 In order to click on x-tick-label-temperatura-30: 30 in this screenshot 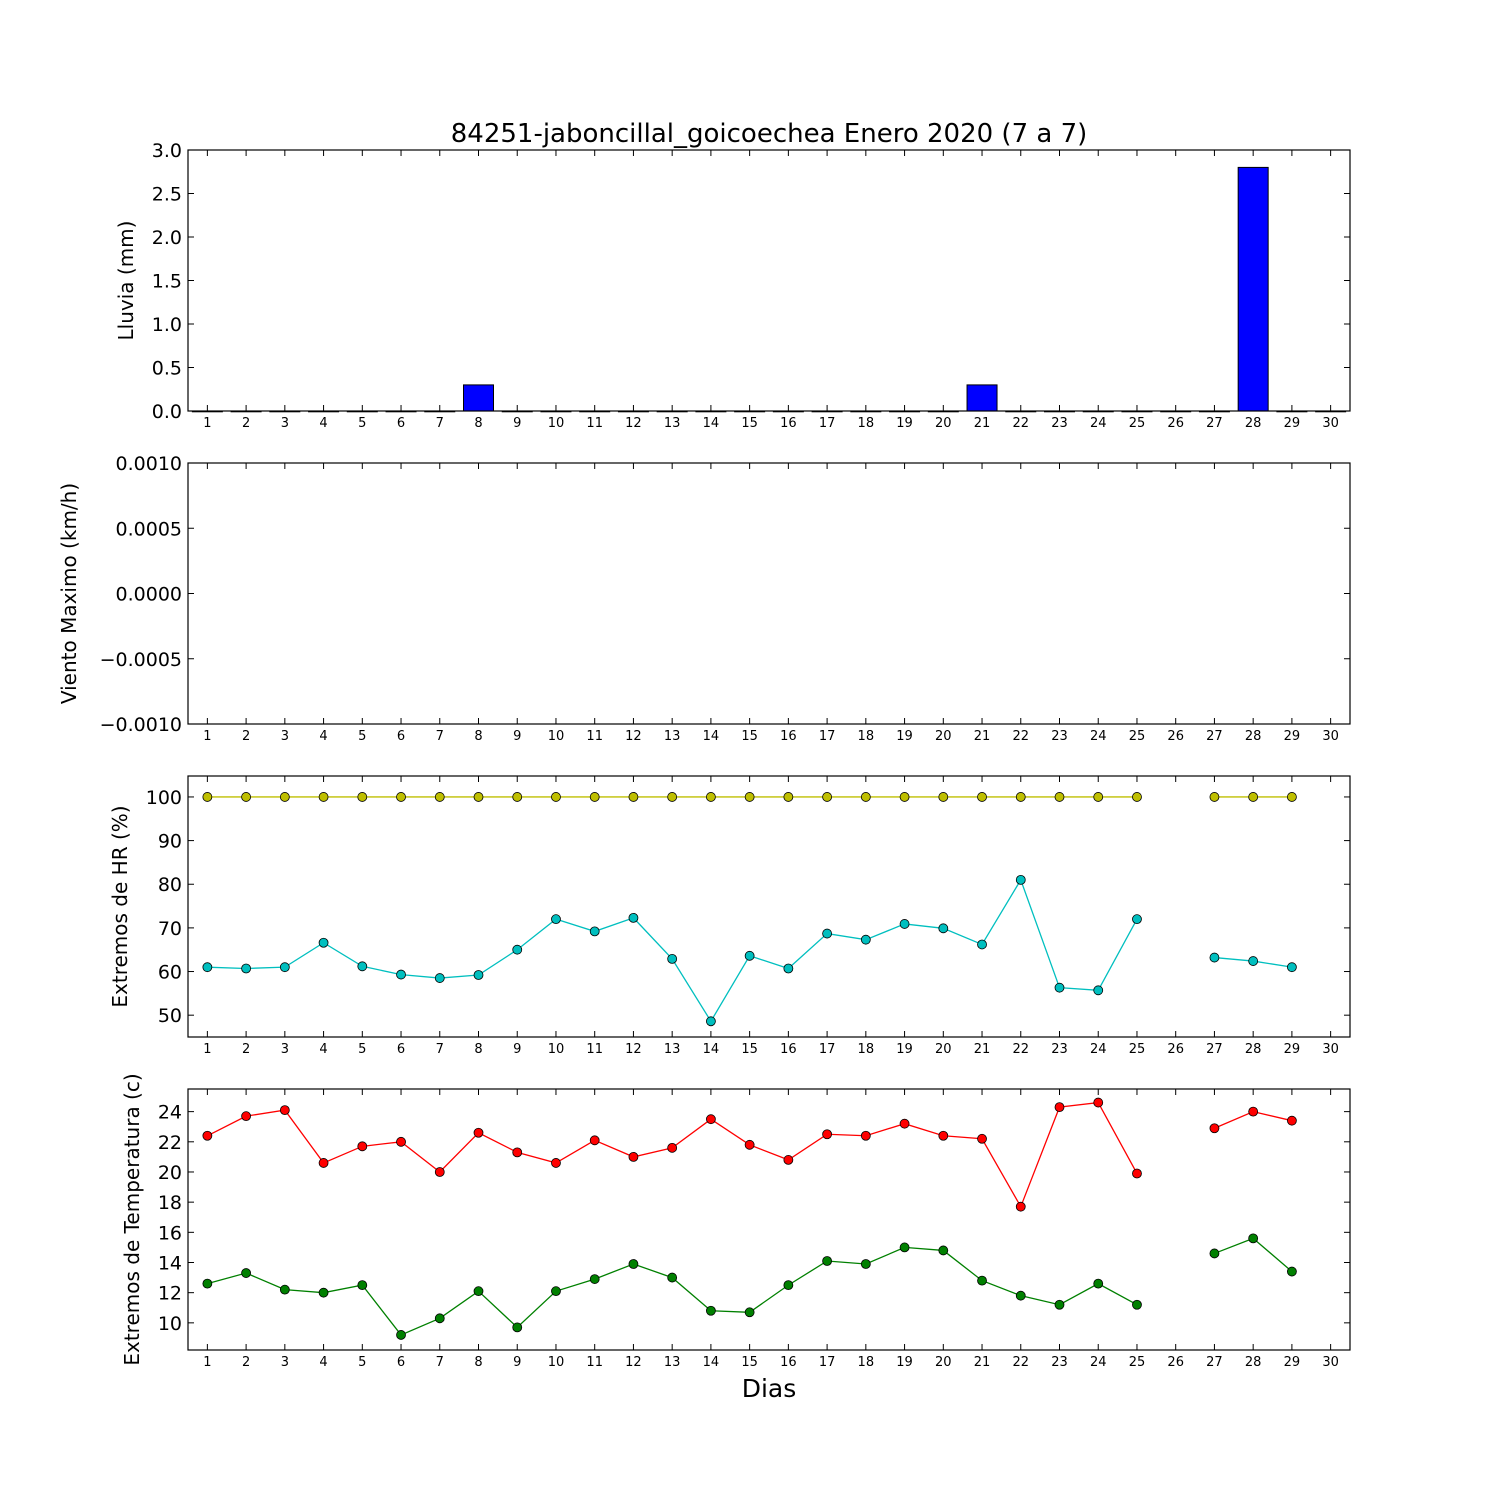, I will do `click(1330, 1362)`.